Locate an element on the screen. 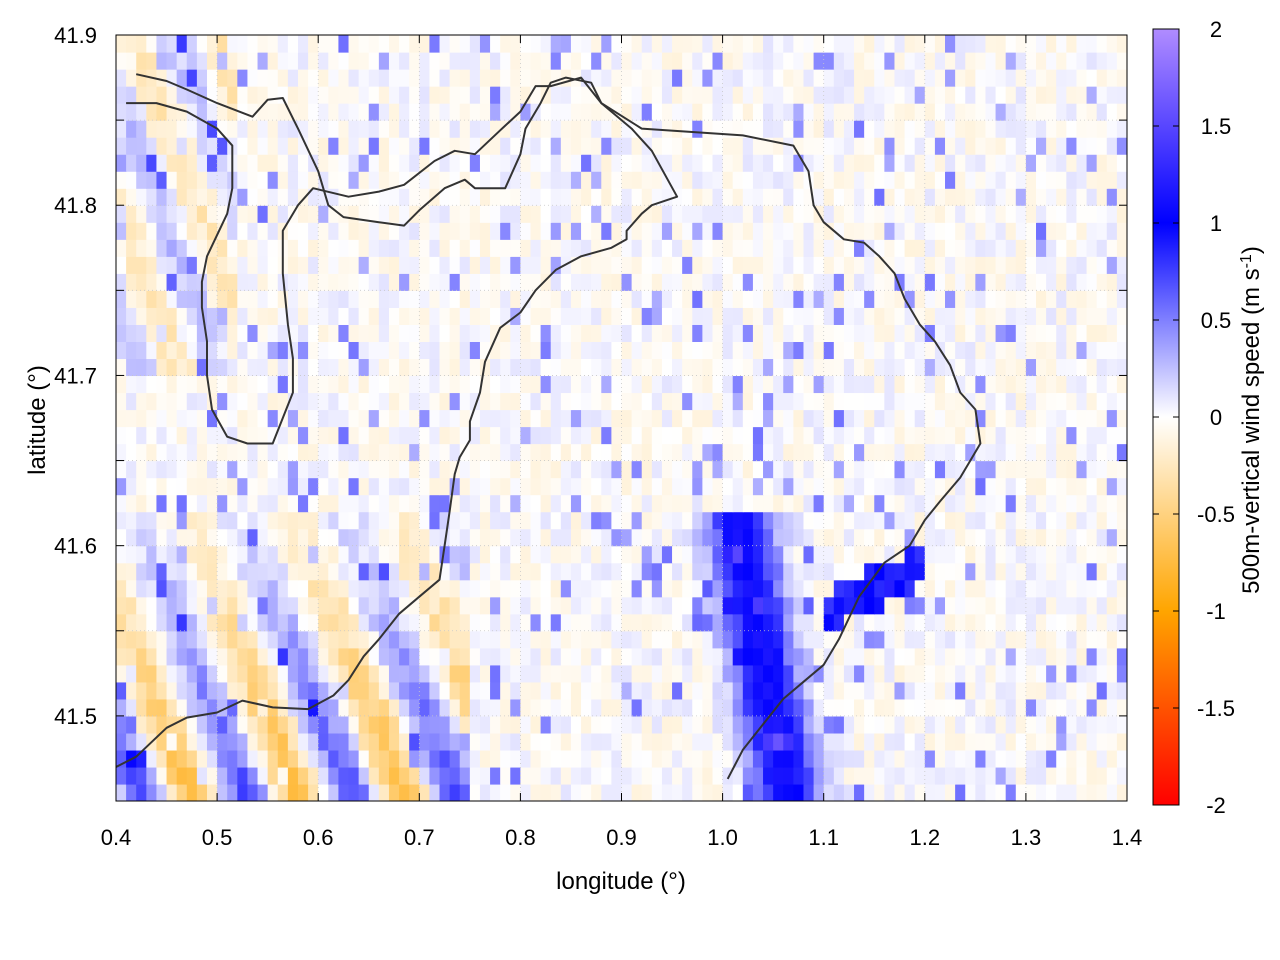 The width and height of the screenshot is (1280, 960). x-tick-label: 1.3 is located at coordinates (1026, 837).